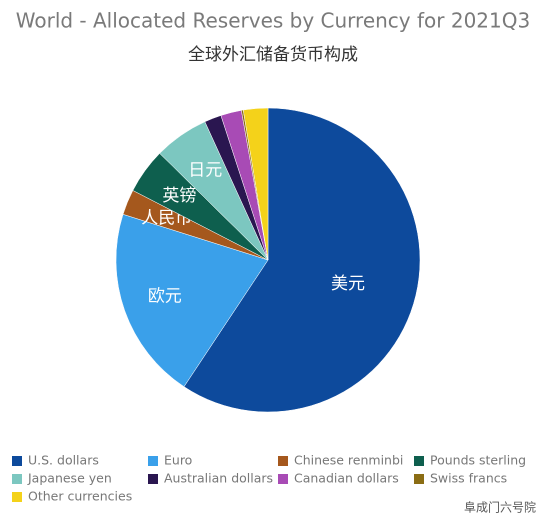  What do you see at coordinates (178, 460) in the screenshot?
I see `legend-label: Euro` at bounding box center [178, 460].